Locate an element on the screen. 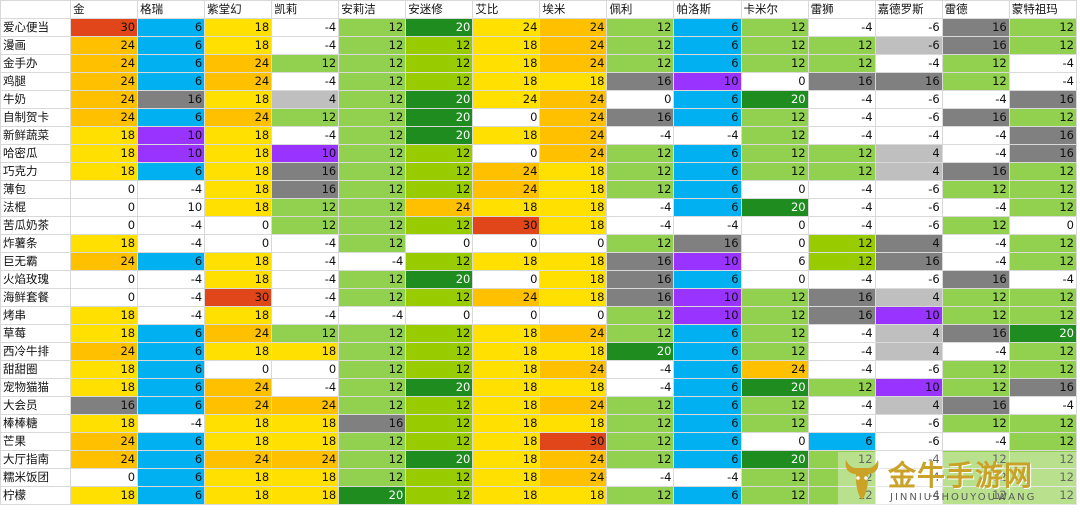  table-row: 巧克力 18 6 18 16 12 12 24 18 12 6 12 12 4 16 12 is located at coordinates (539, 171).